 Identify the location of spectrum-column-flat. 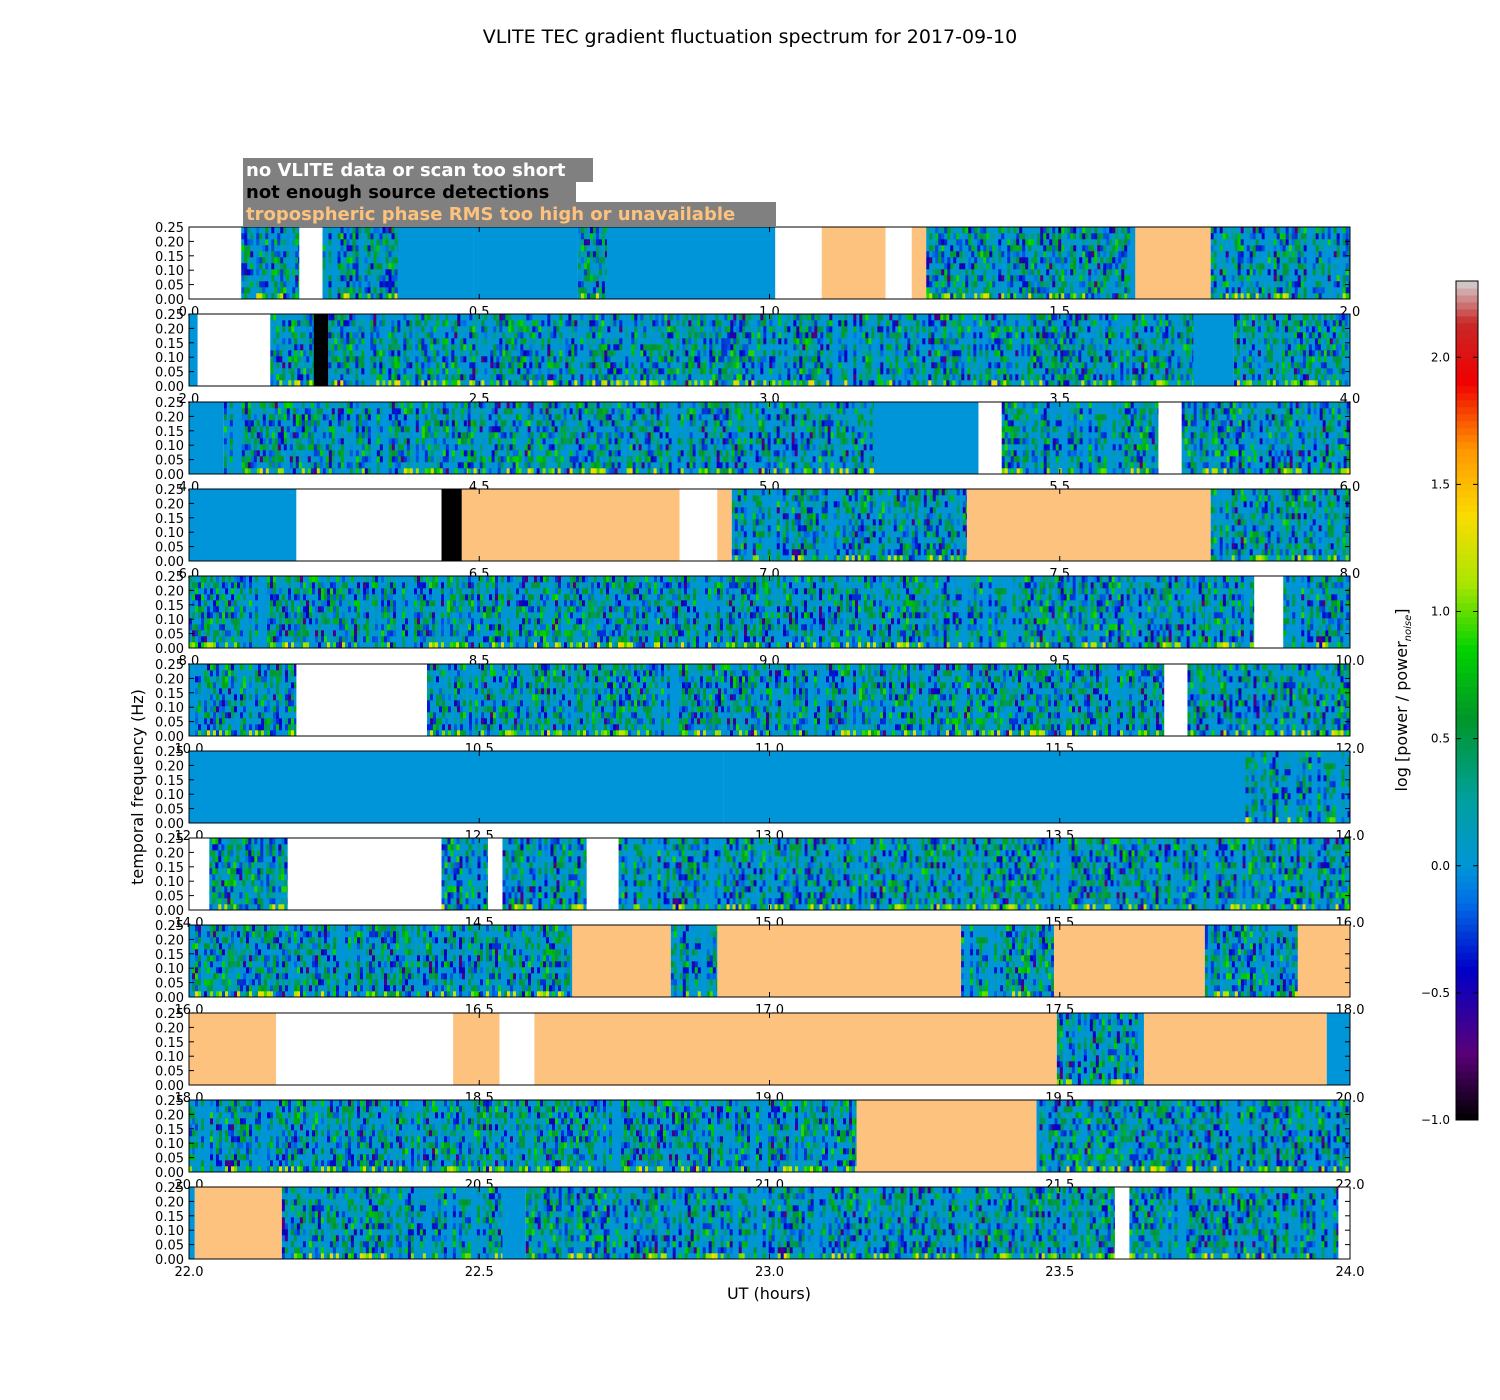
(1326, 263).